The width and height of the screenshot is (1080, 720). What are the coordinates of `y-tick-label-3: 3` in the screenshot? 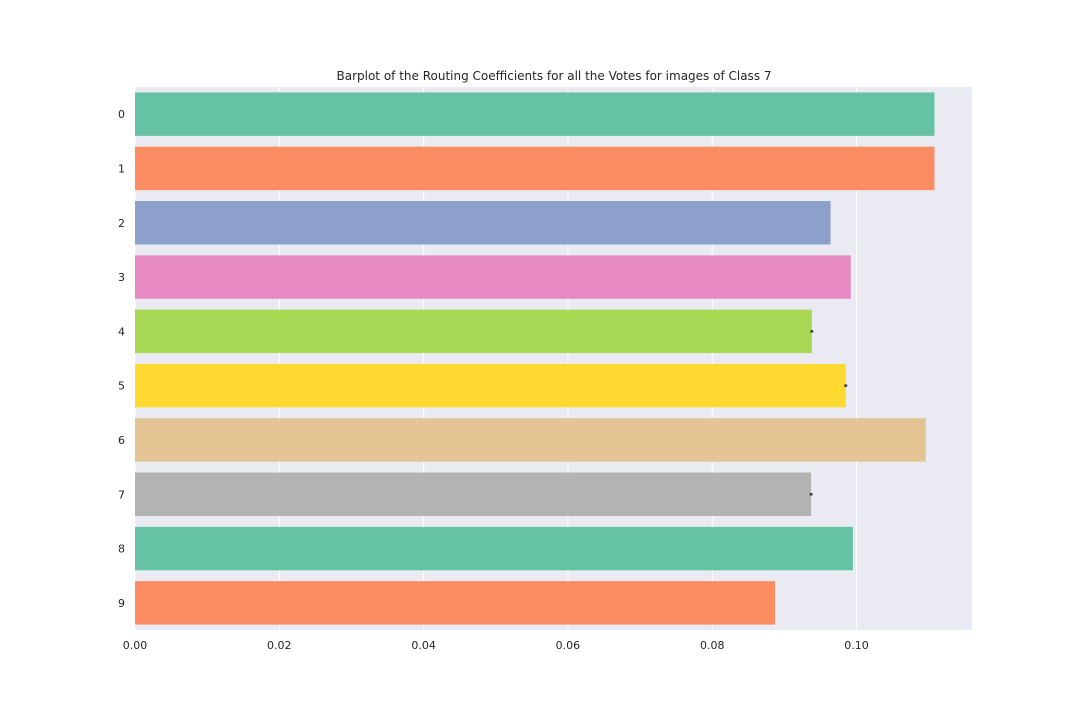 It's located at (121, 277).